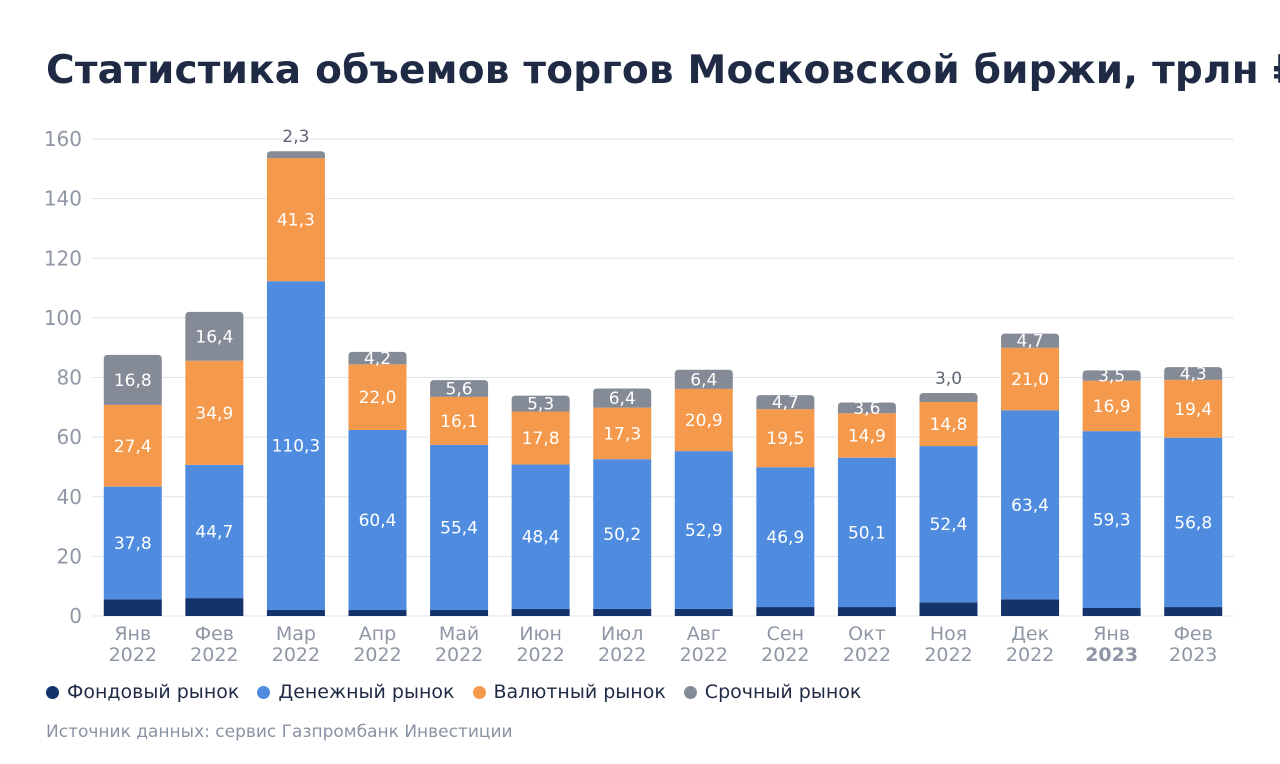  I want to click on x-tick-label-month: Июн, so click(540, 634).